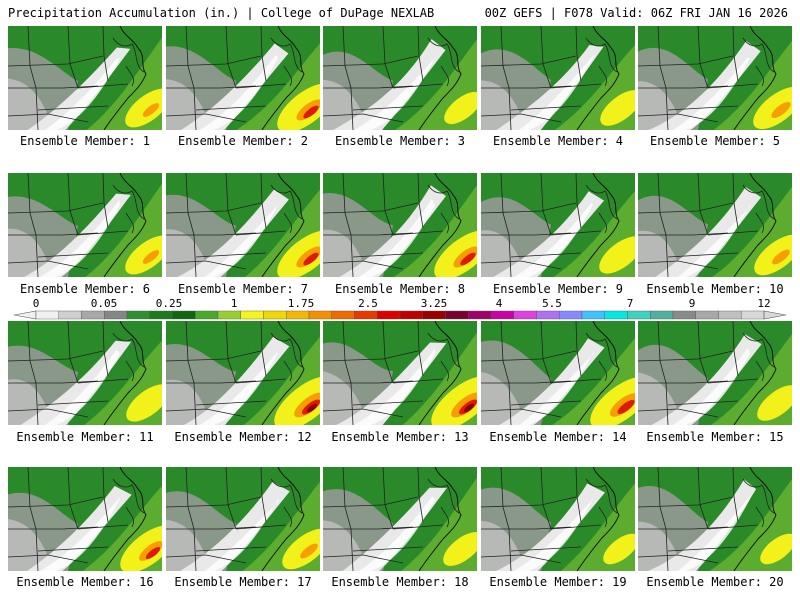 Image resolution: width=800 pixels, height=600 pixels. What do you see at coordinates (715, 141) in the screenshot?
I see `ensemble-member-label: Ensemble Member: 5` at bounding box center [715, 141].